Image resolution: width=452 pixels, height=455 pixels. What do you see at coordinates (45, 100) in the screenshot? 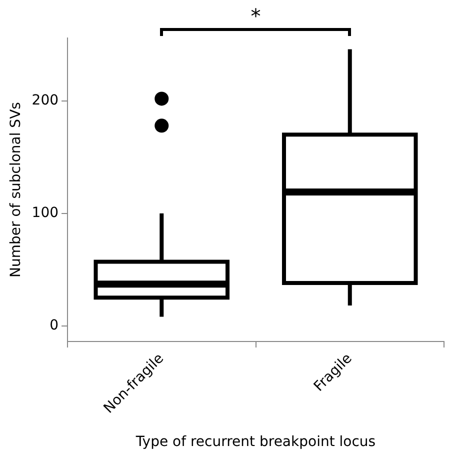
I see `y-tick-label: 200` at bounding box center [45, 100].